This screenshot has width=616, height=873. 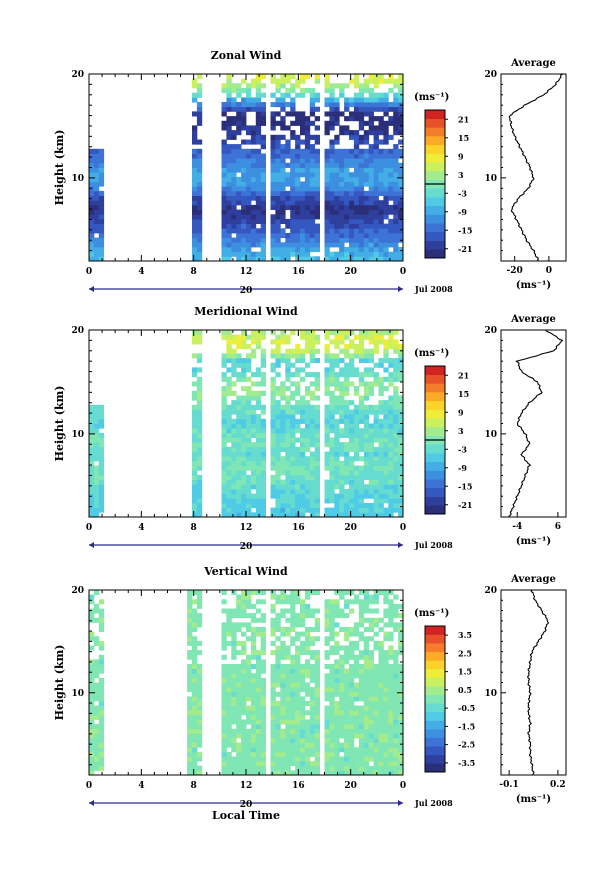 What do you see at coordinates (435, 492) in the screenshot?
I see `colorbar-swatch` at bounding box center [435, 492].